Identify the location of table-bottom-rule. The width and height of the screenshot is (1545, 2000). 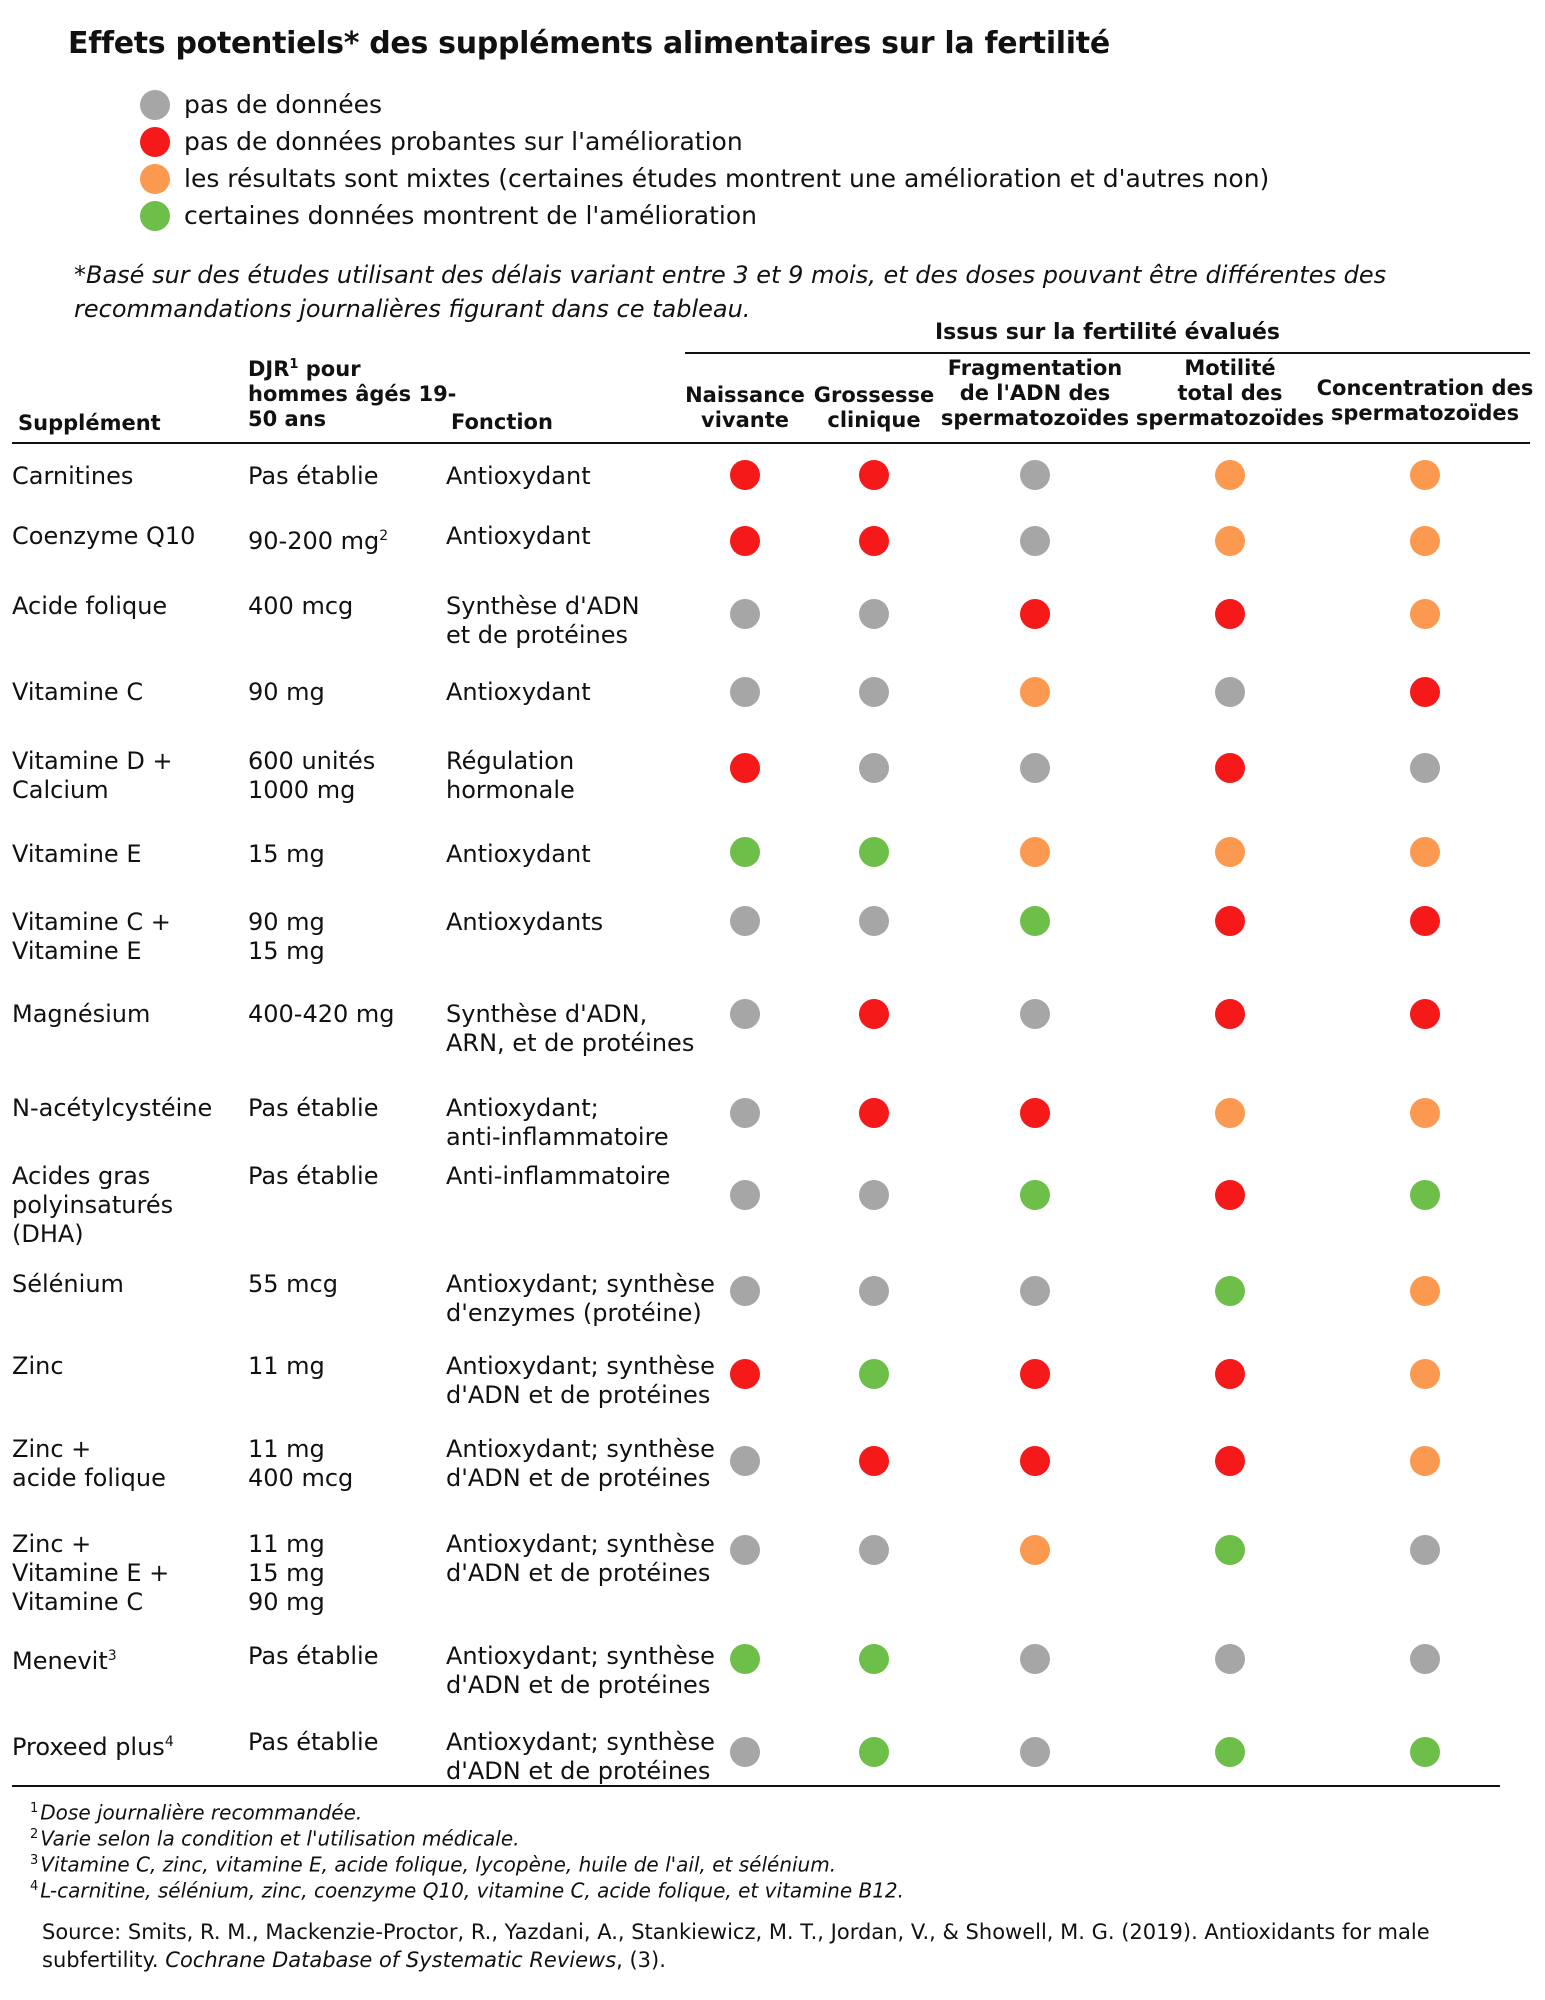
(756, 1786).